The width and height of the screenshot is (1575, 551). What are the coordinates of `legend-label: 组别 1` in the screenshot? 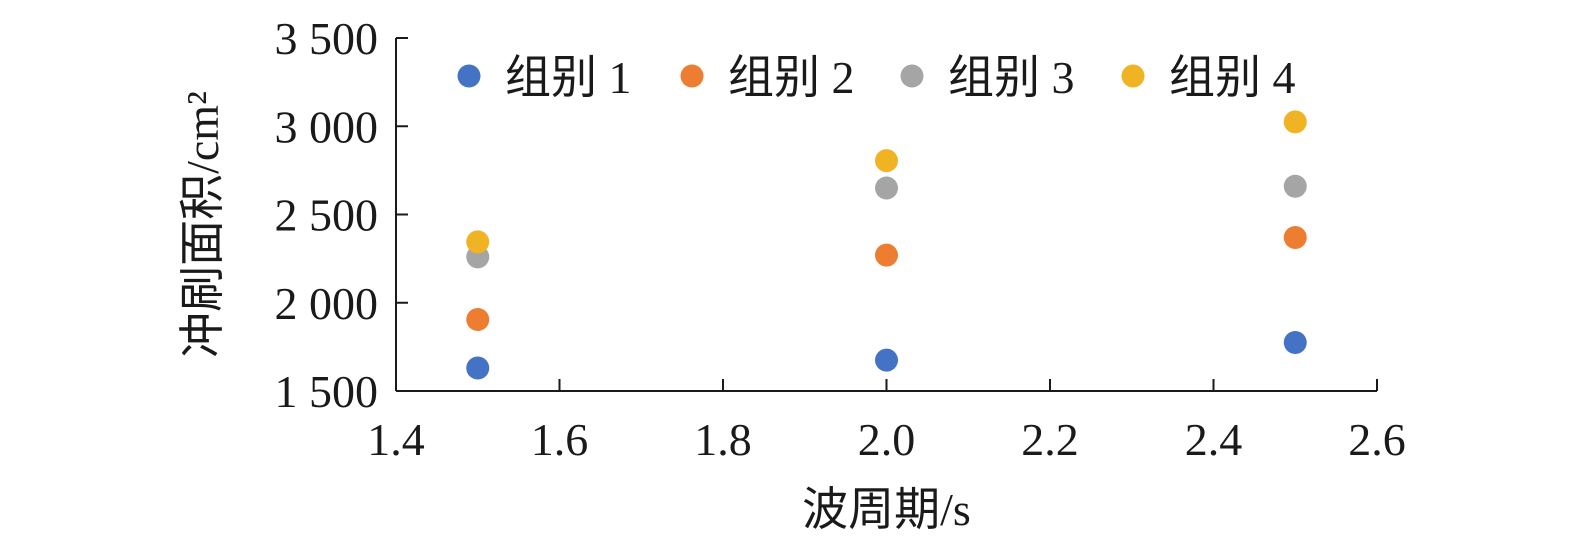 It's located at (568, 77).